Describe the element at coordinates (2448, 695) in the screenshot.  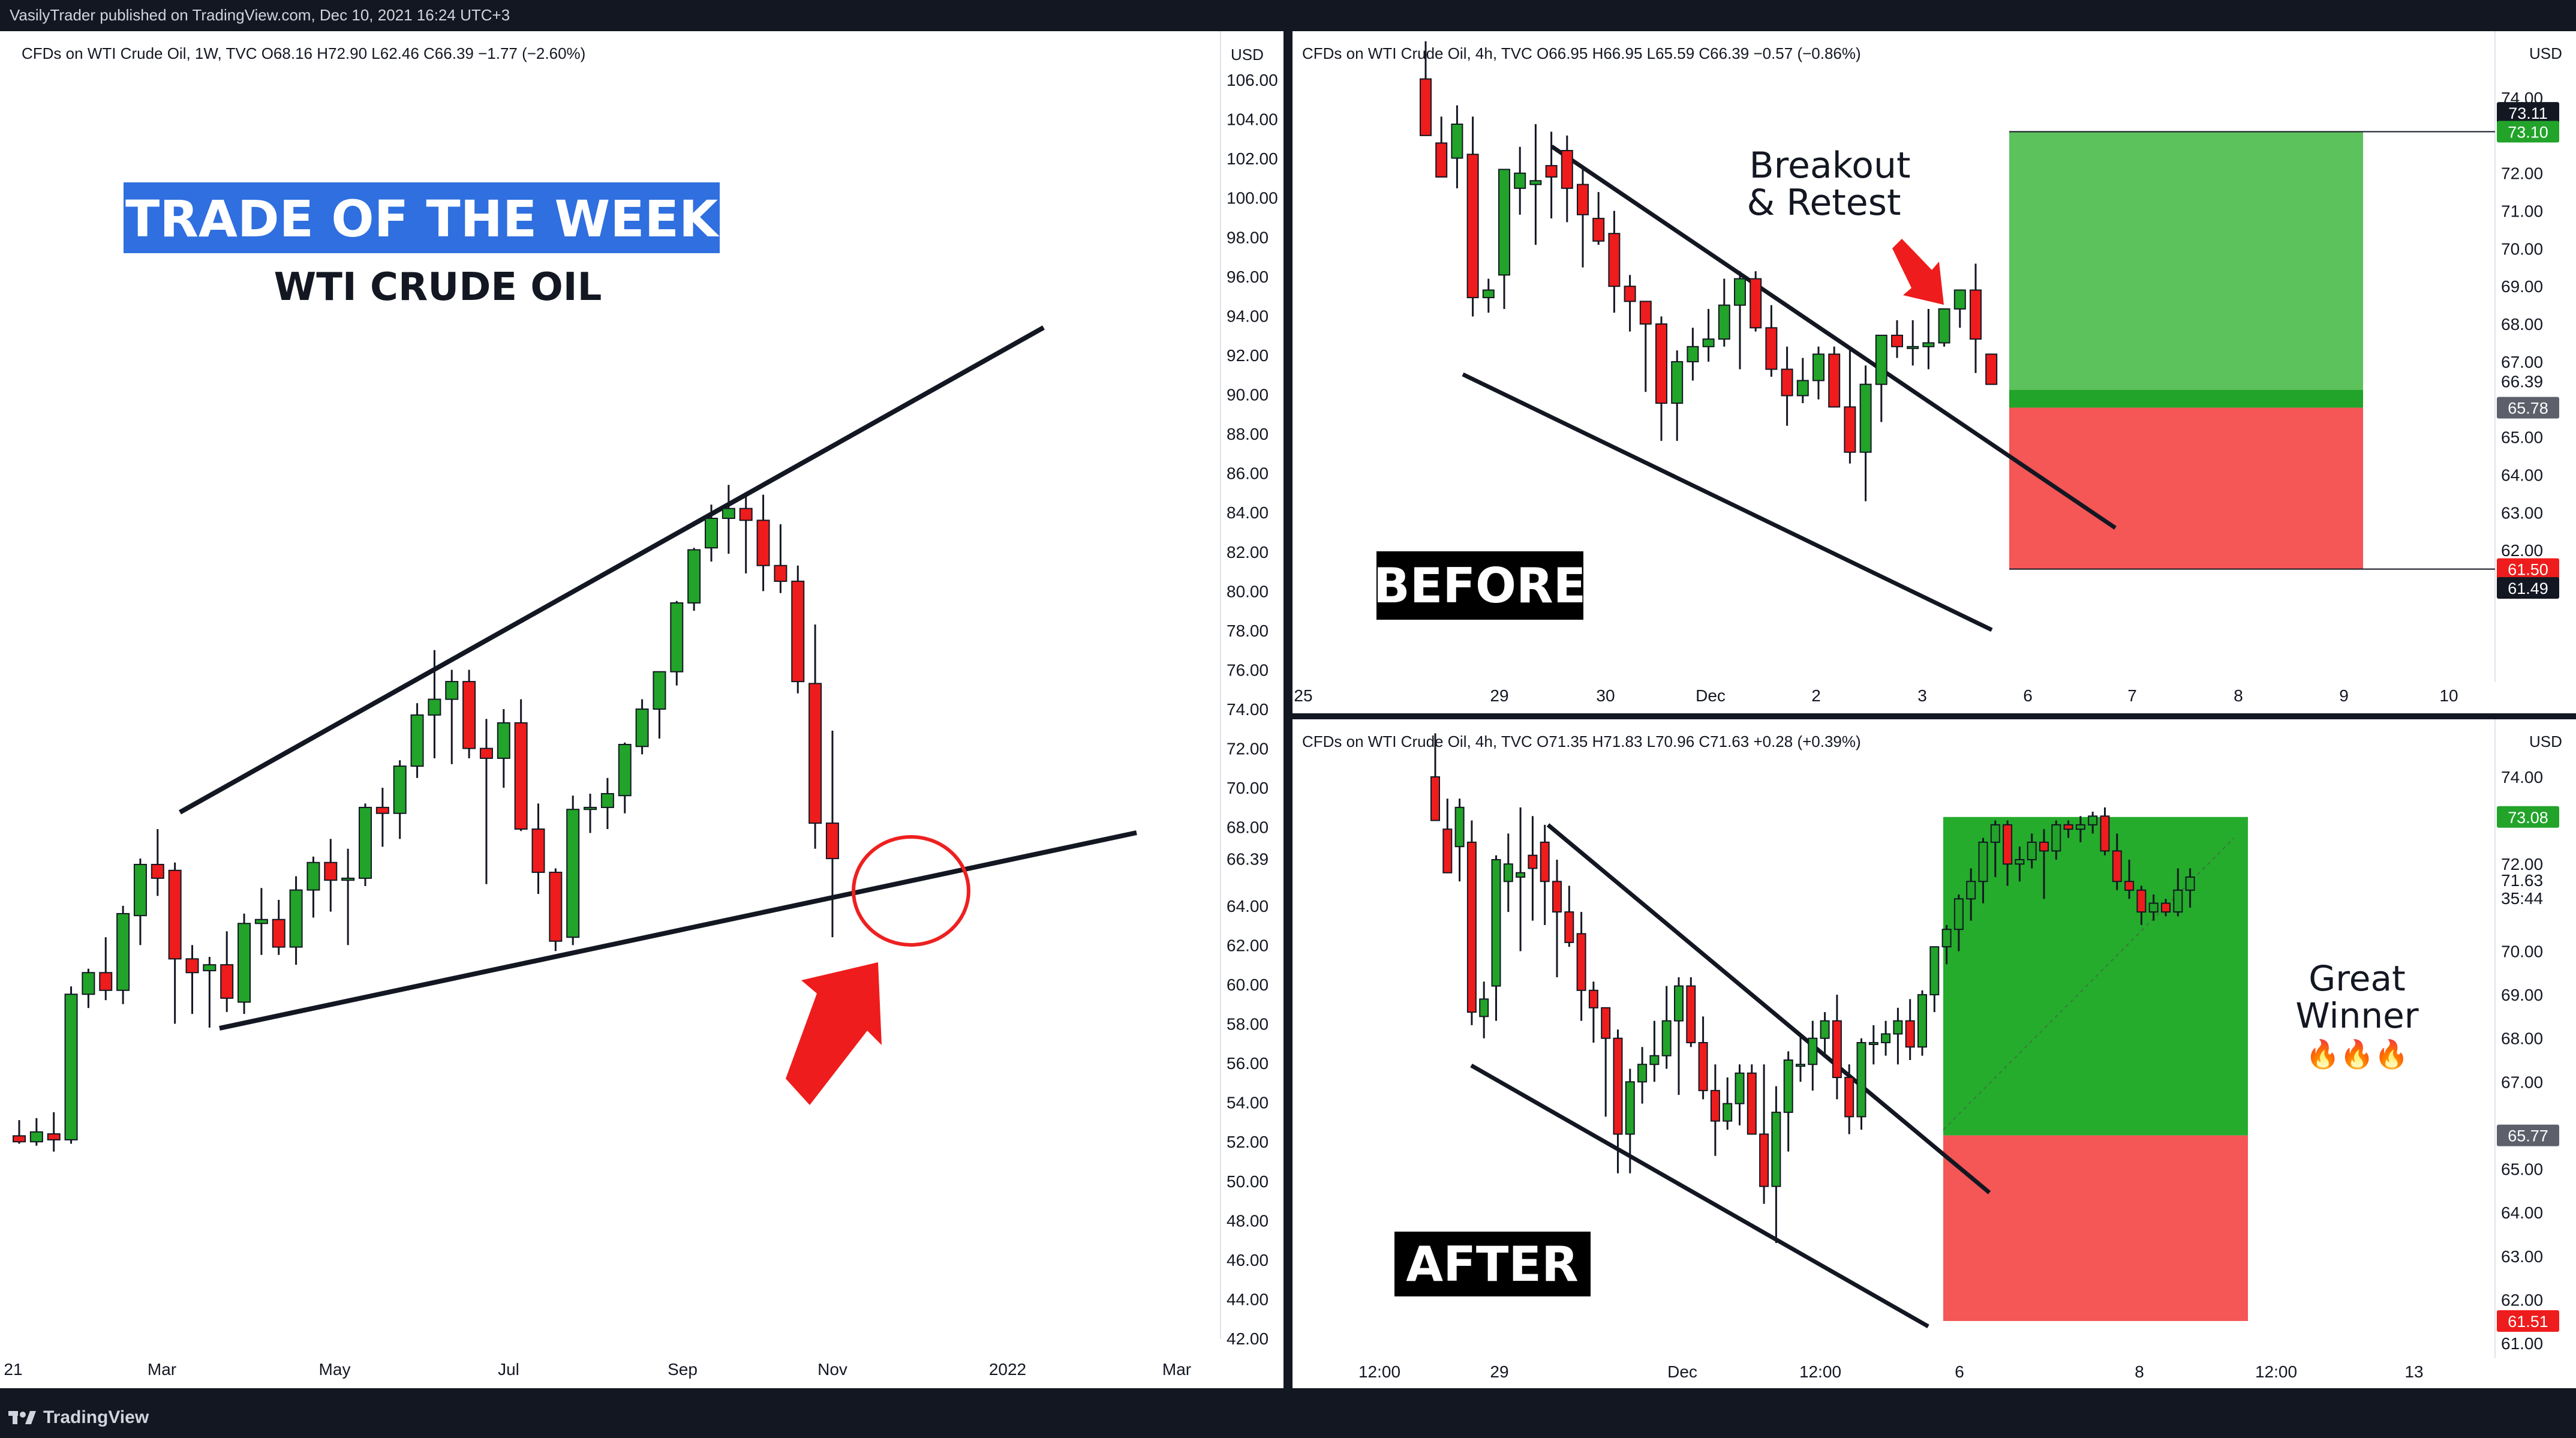
I see `x-tick-label: 10` at that location.